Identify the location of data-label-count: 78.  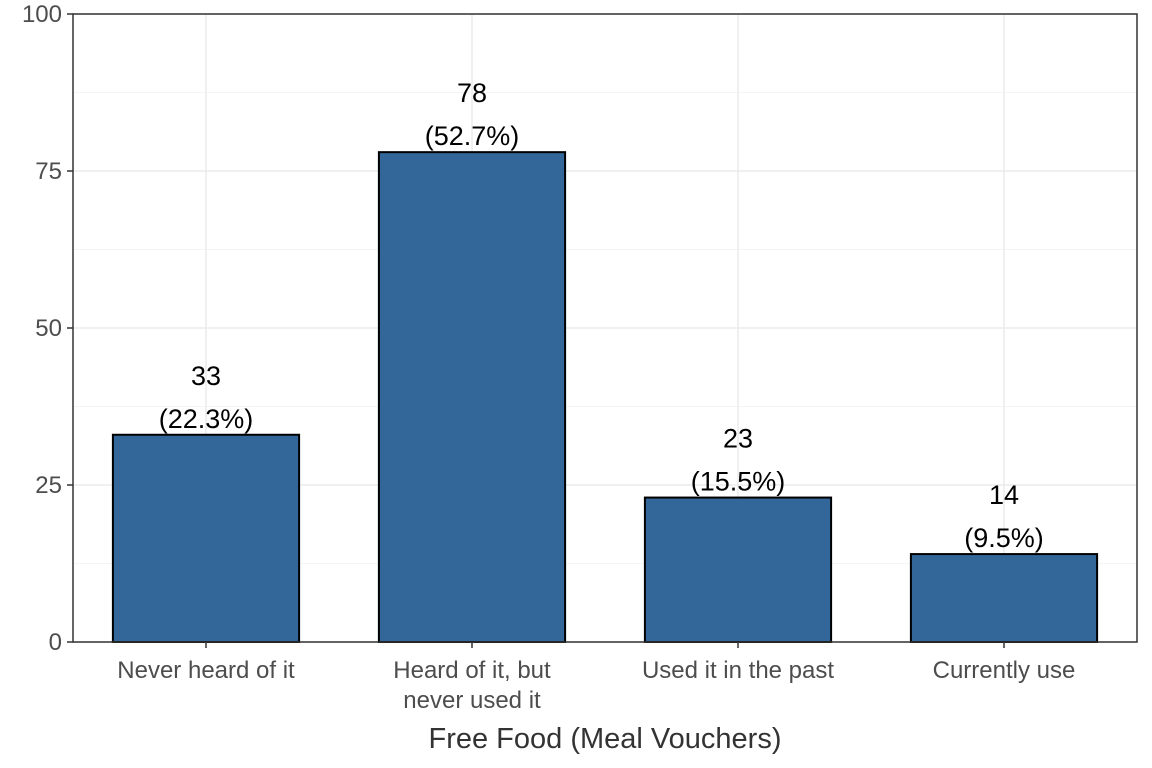
(472, 93).